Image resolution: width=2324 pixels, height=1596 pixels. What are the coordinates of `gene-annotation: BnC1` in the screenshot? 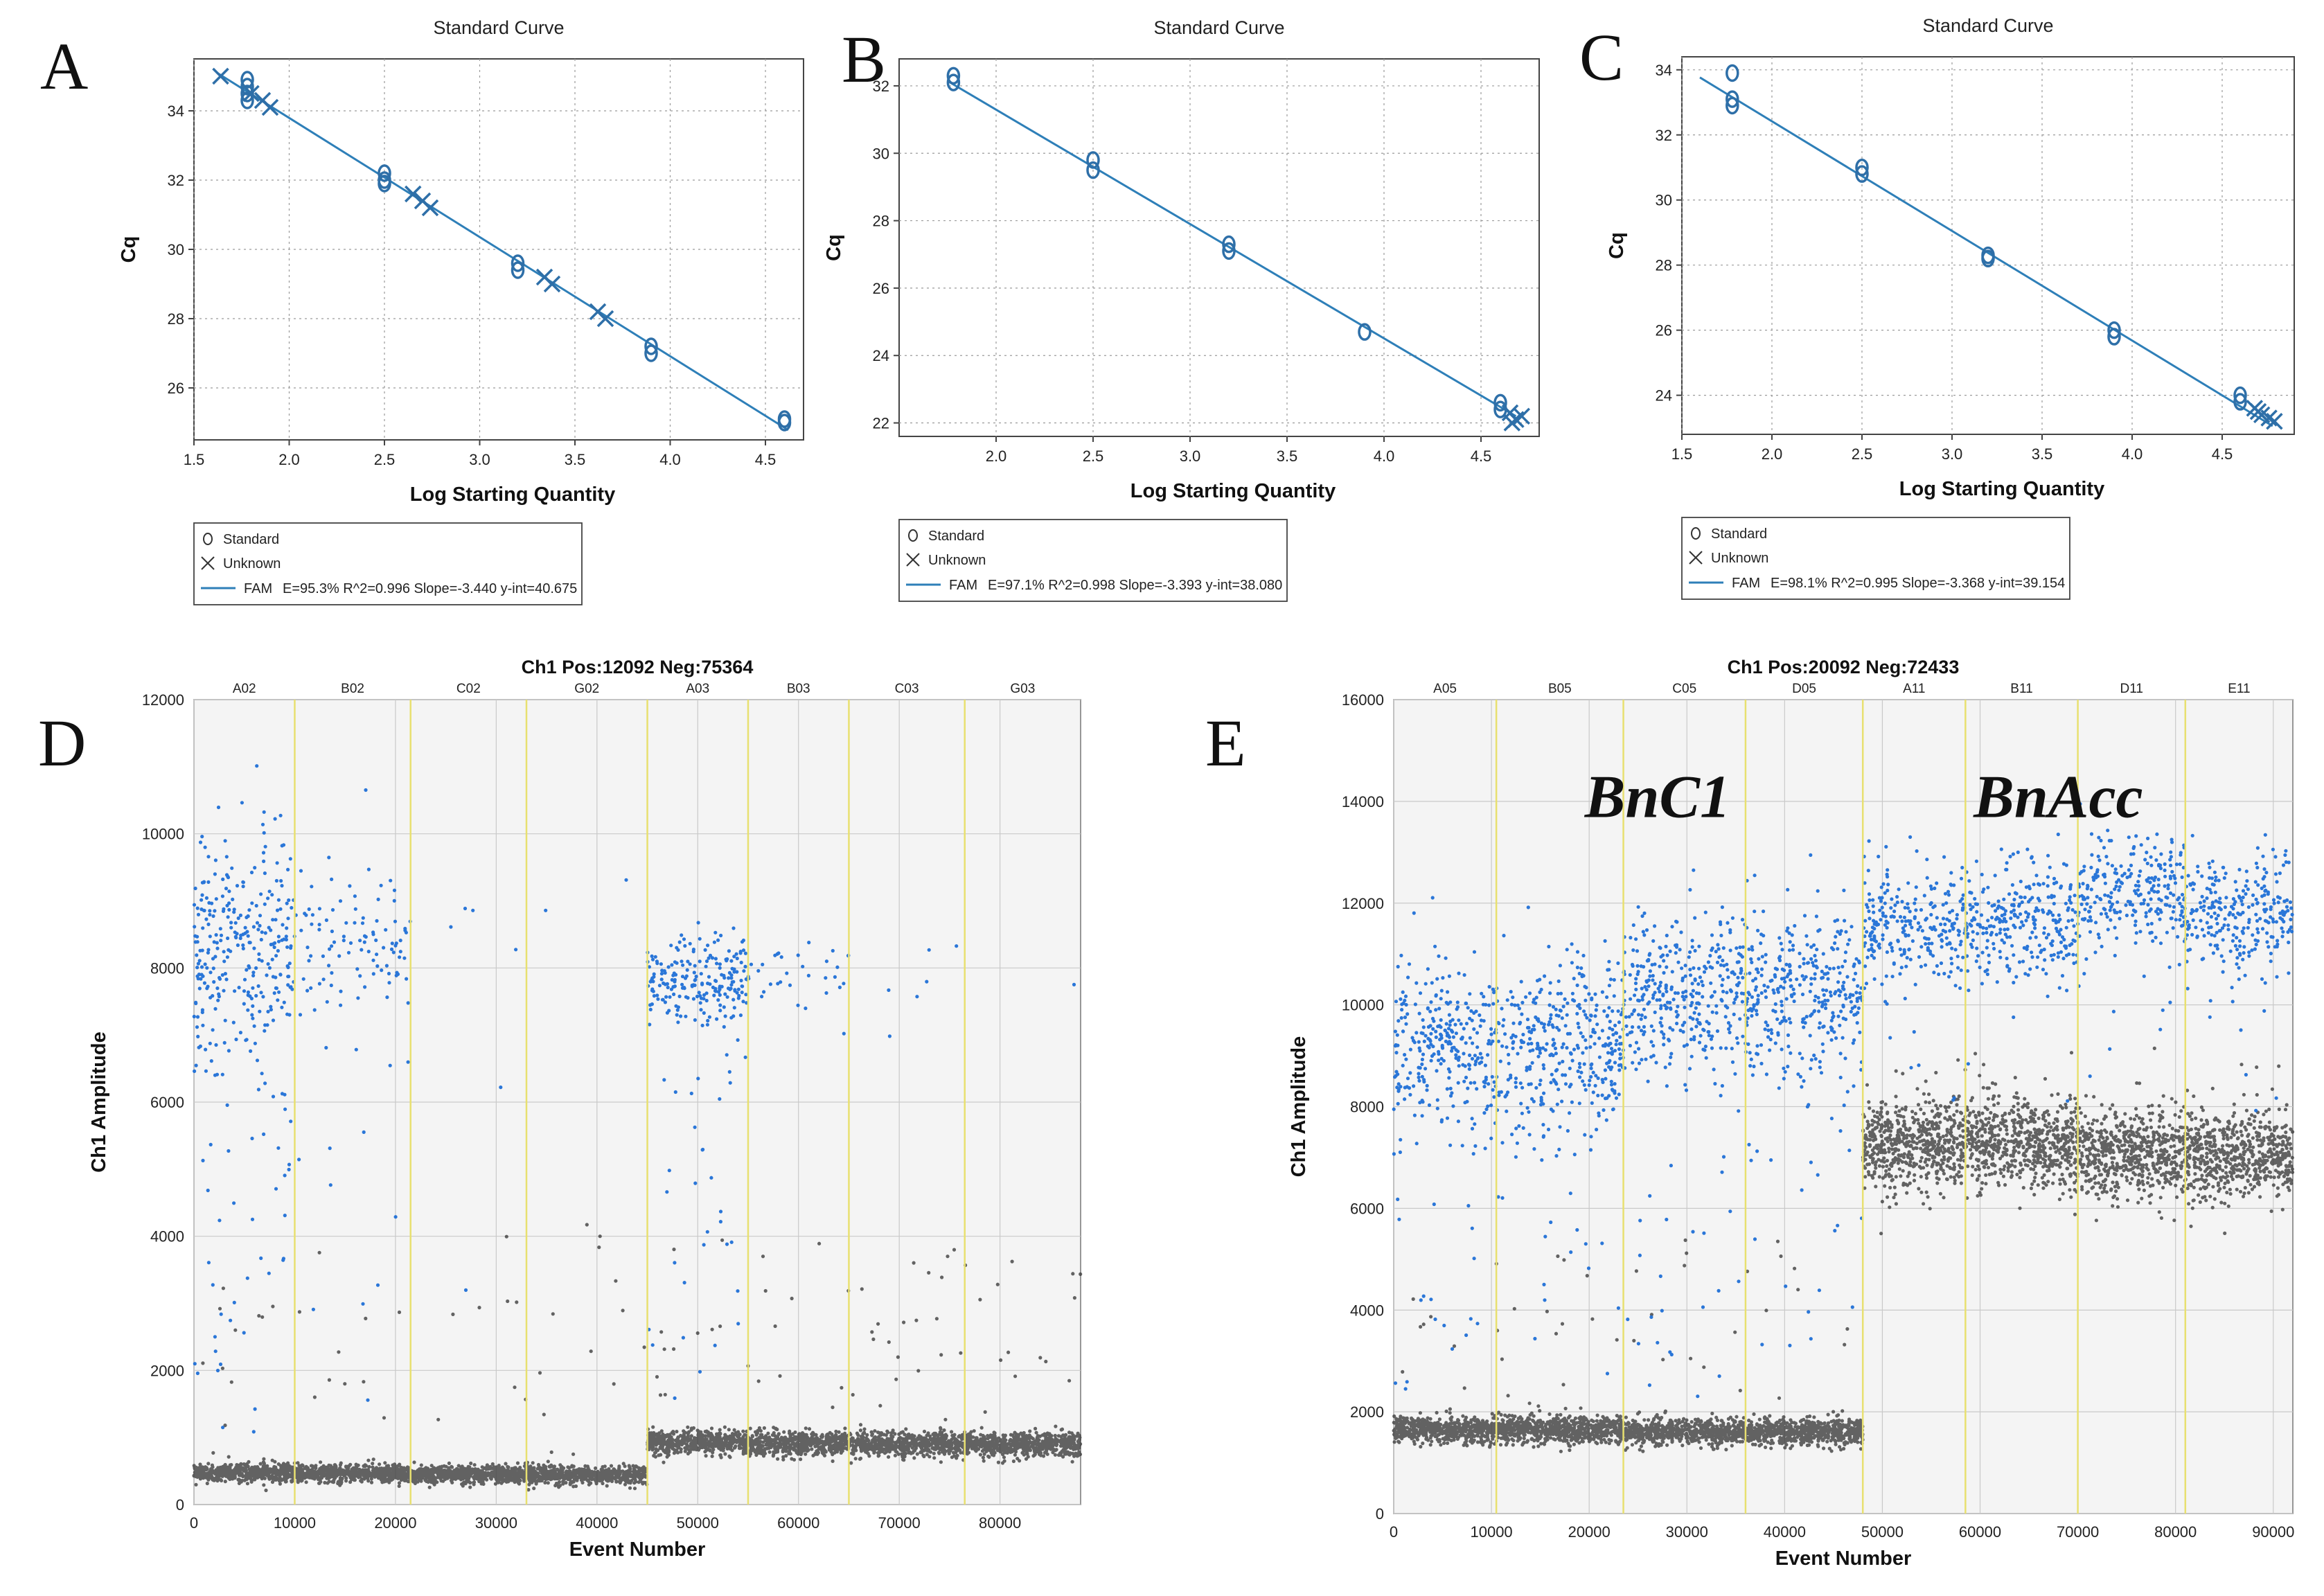 It's located at (1657, 798).